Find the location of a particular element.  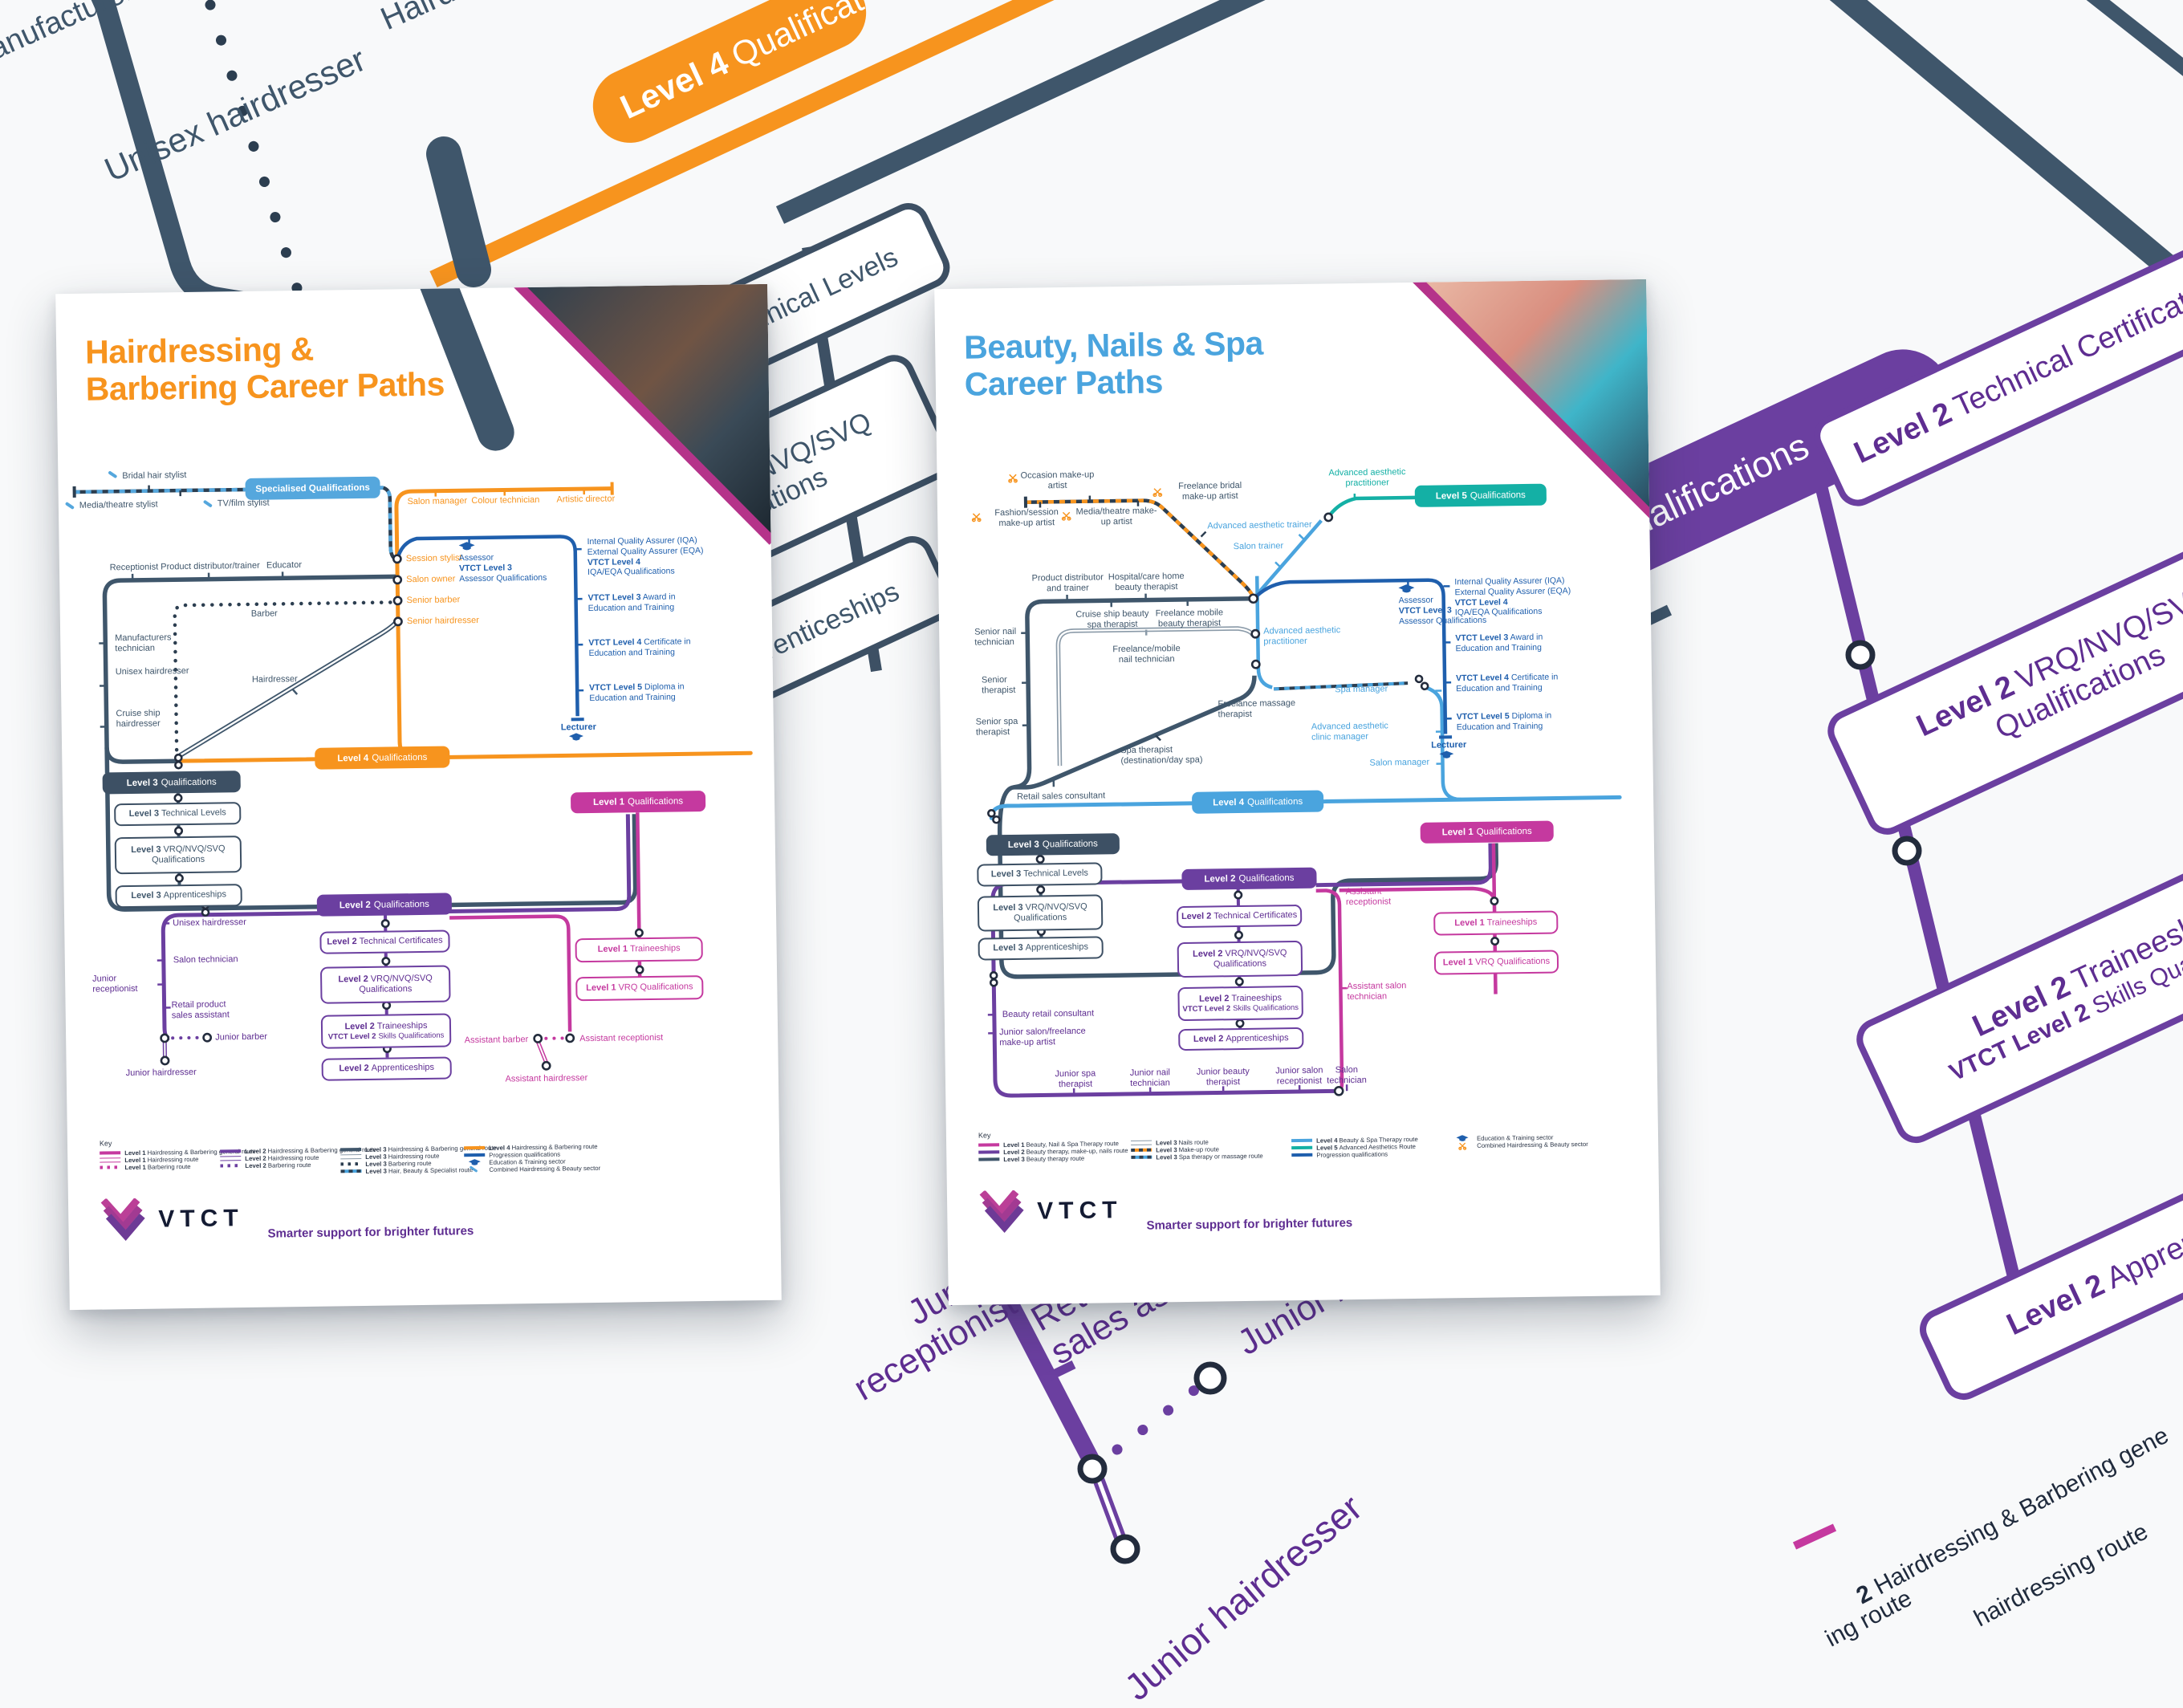

station-unisex-bottom: Unisex hairdresser is located at coordinates (209, 923).